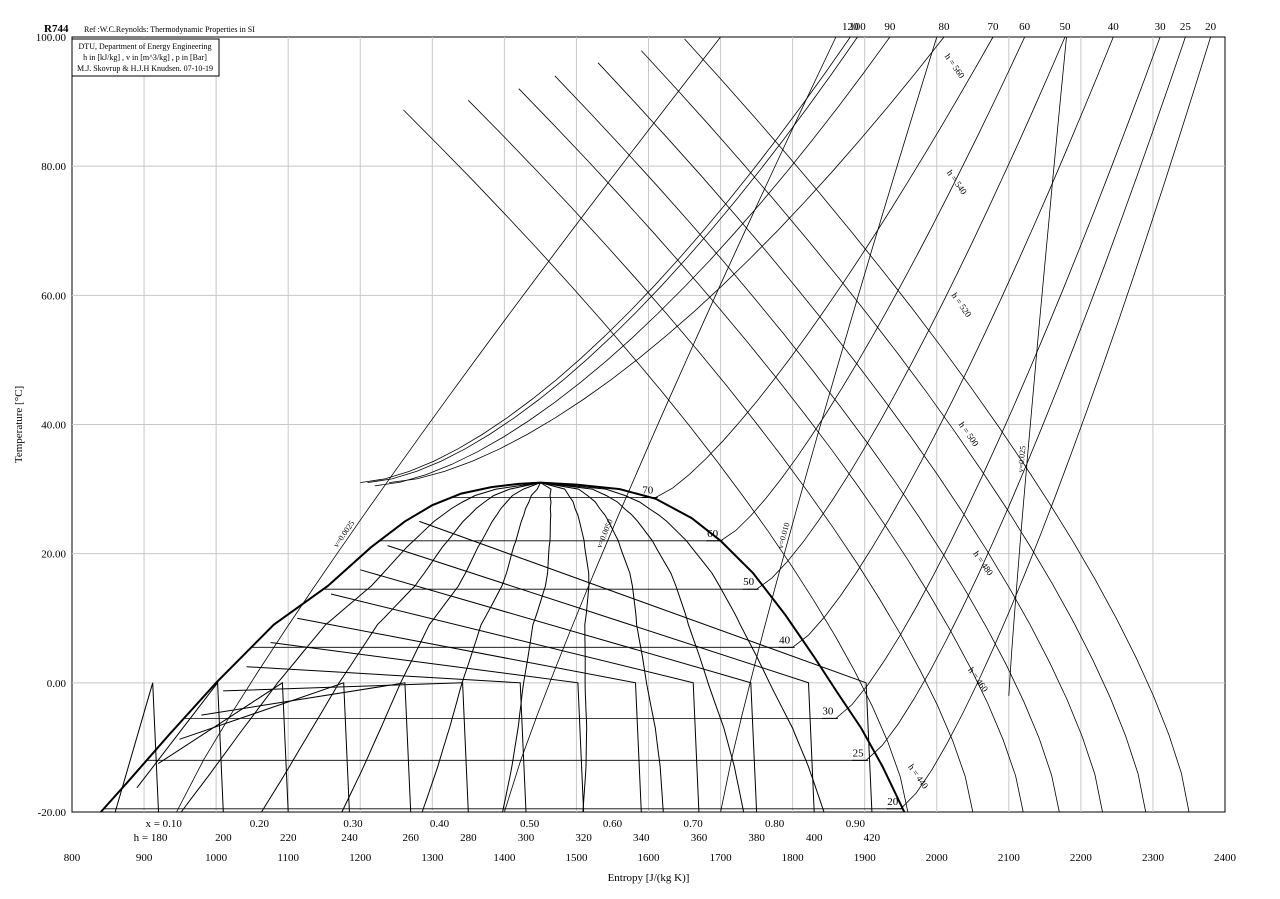 This screenshot has width=1280, height=899. Describe the element at coordinates (756, 838) in the screenshot. I see `enthalpy-label: 380` at that location.